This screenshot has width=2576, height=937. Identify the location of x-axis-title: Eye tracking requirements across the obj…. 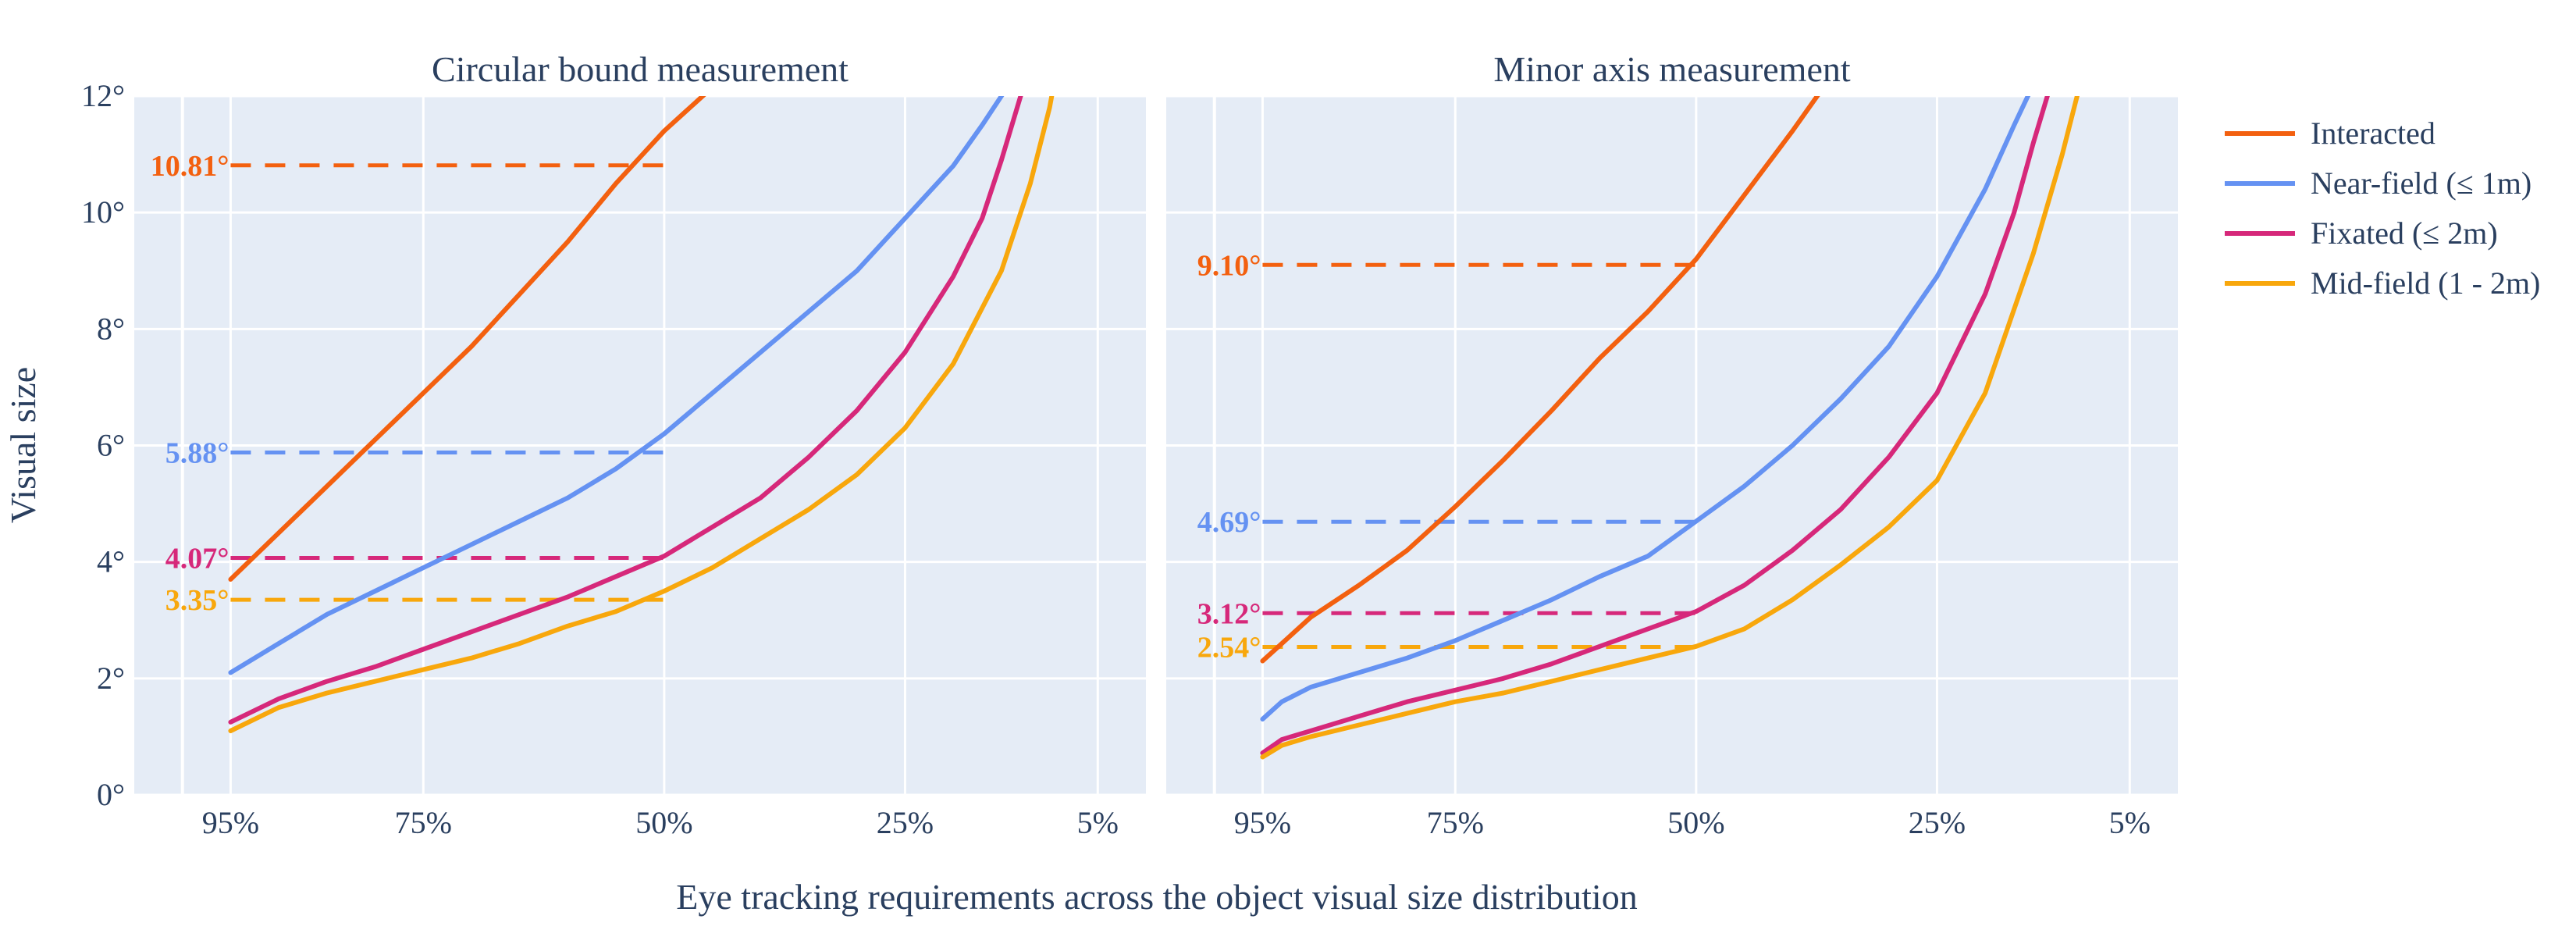
(1156, 897).